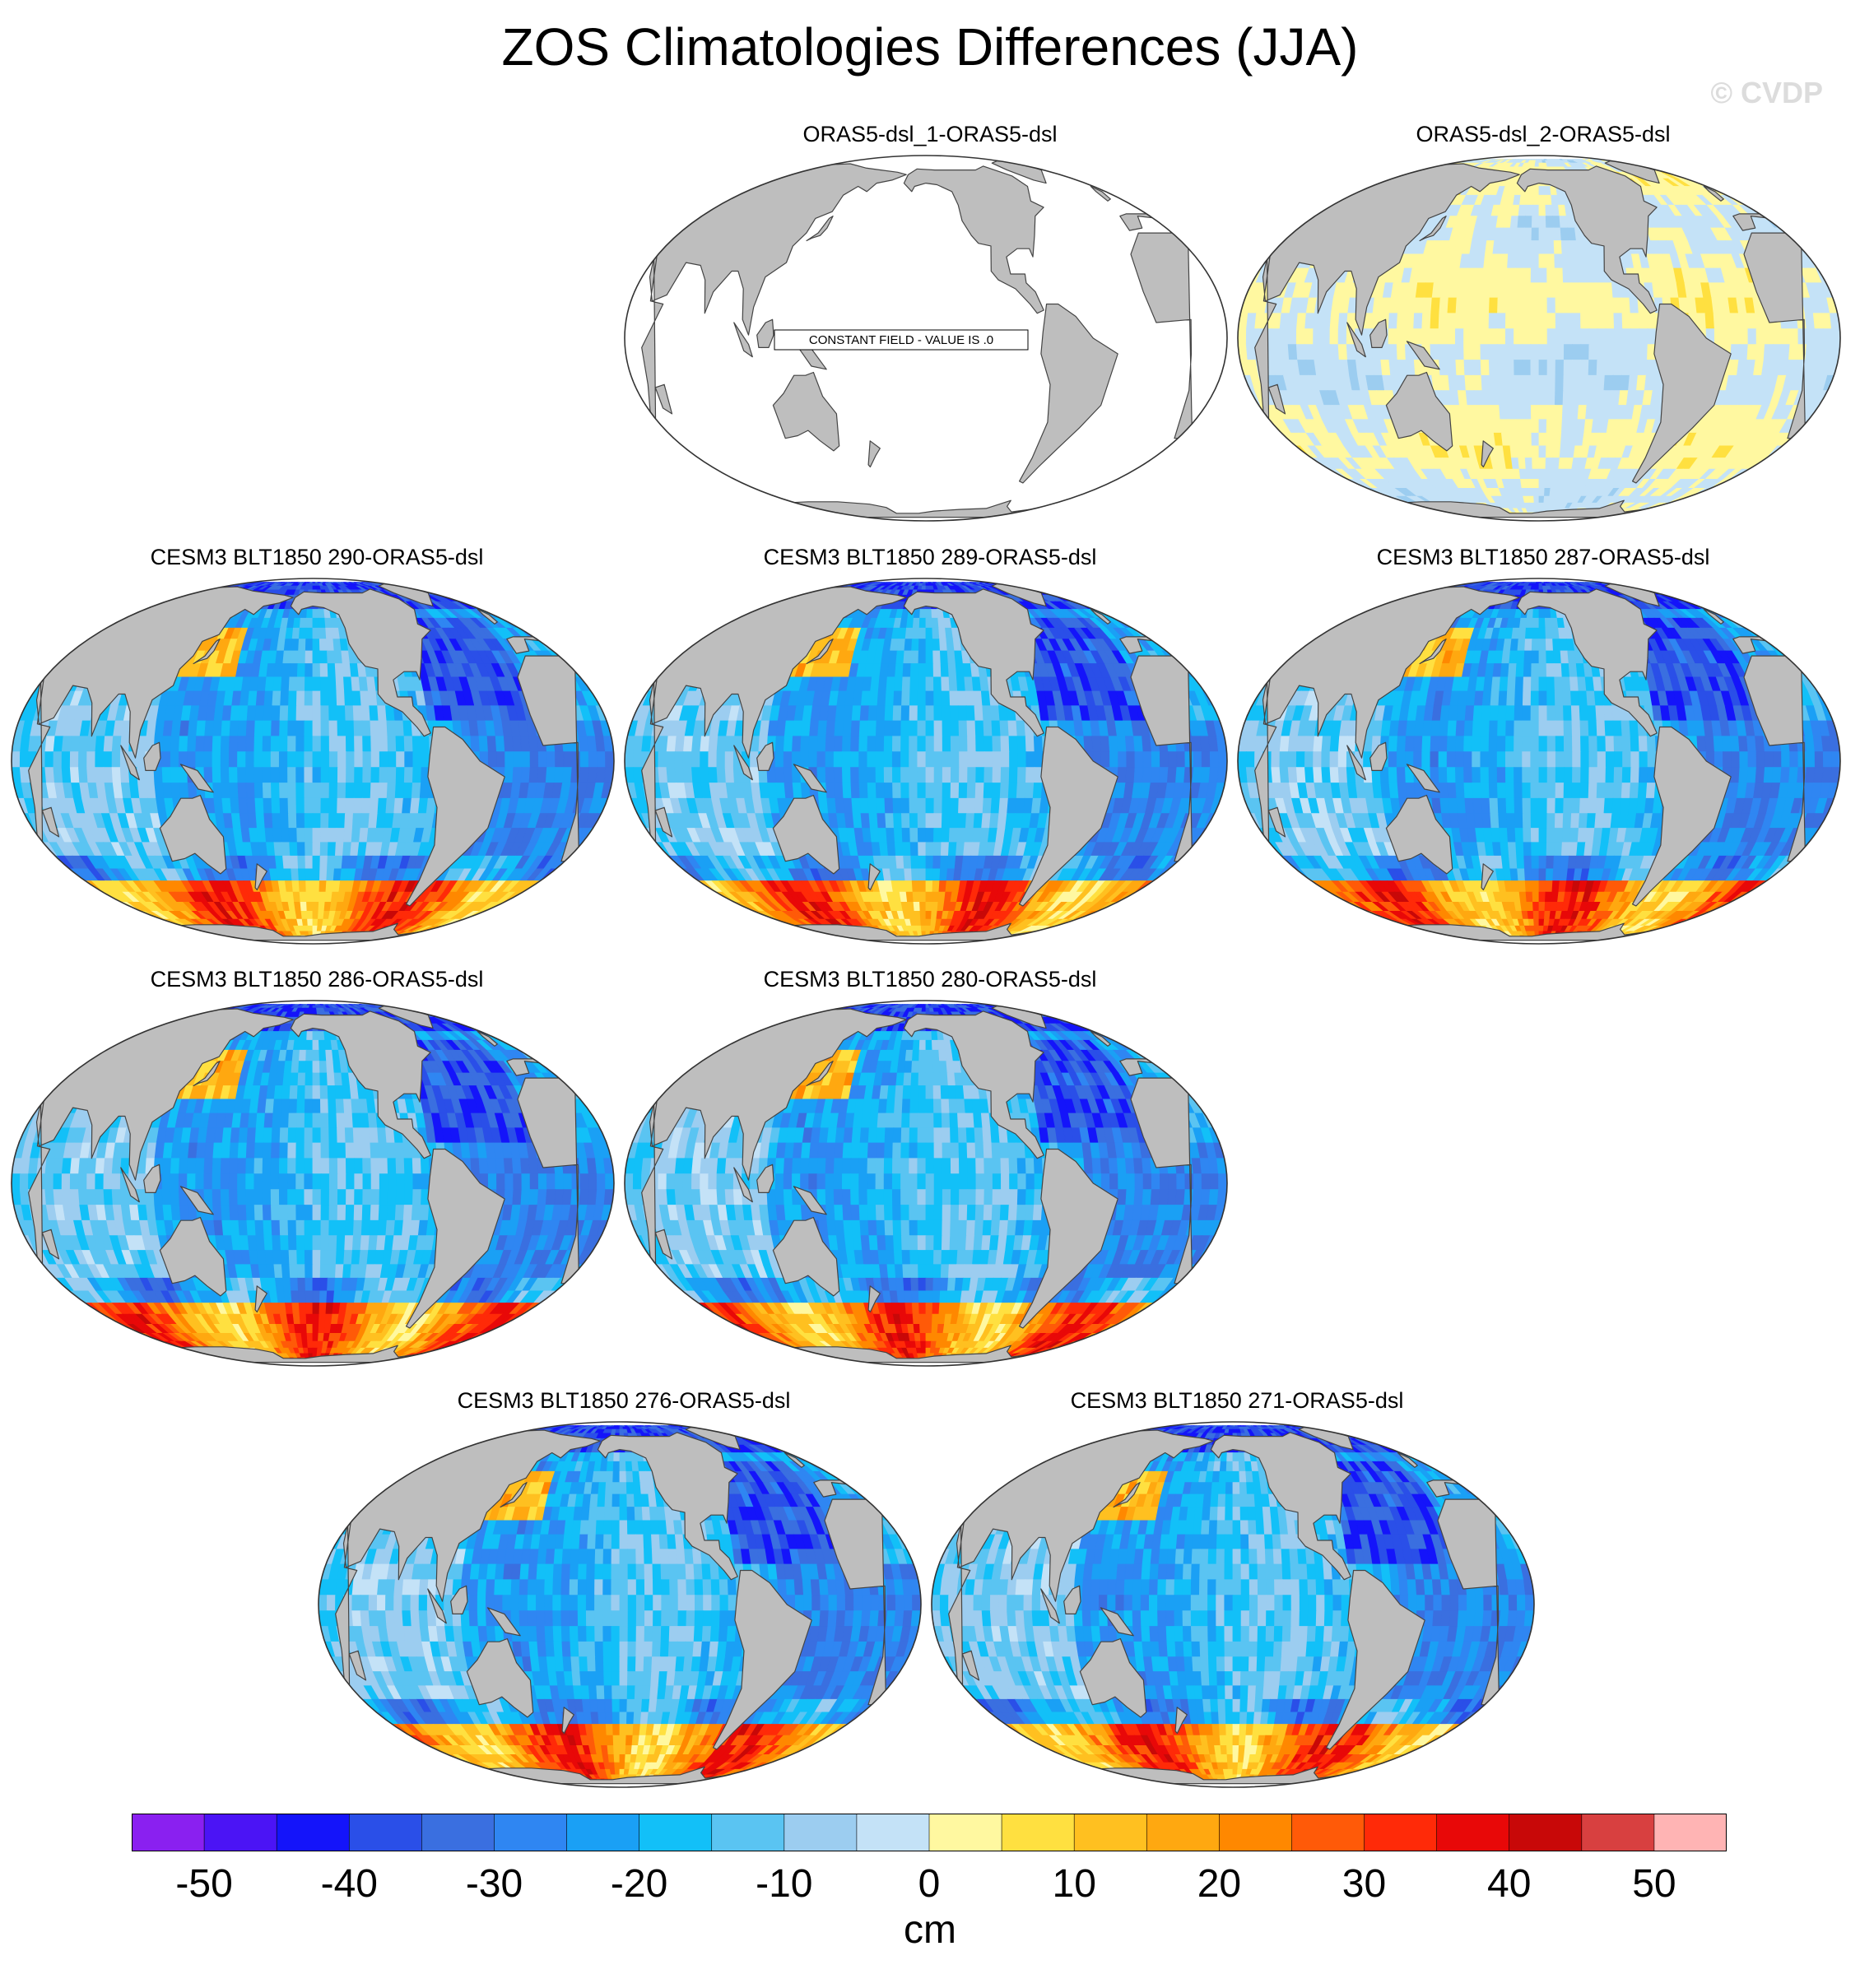  I want to click on constant-field-note: CONSTANT FIELD - VALUE IS .0, so click(901, 340).